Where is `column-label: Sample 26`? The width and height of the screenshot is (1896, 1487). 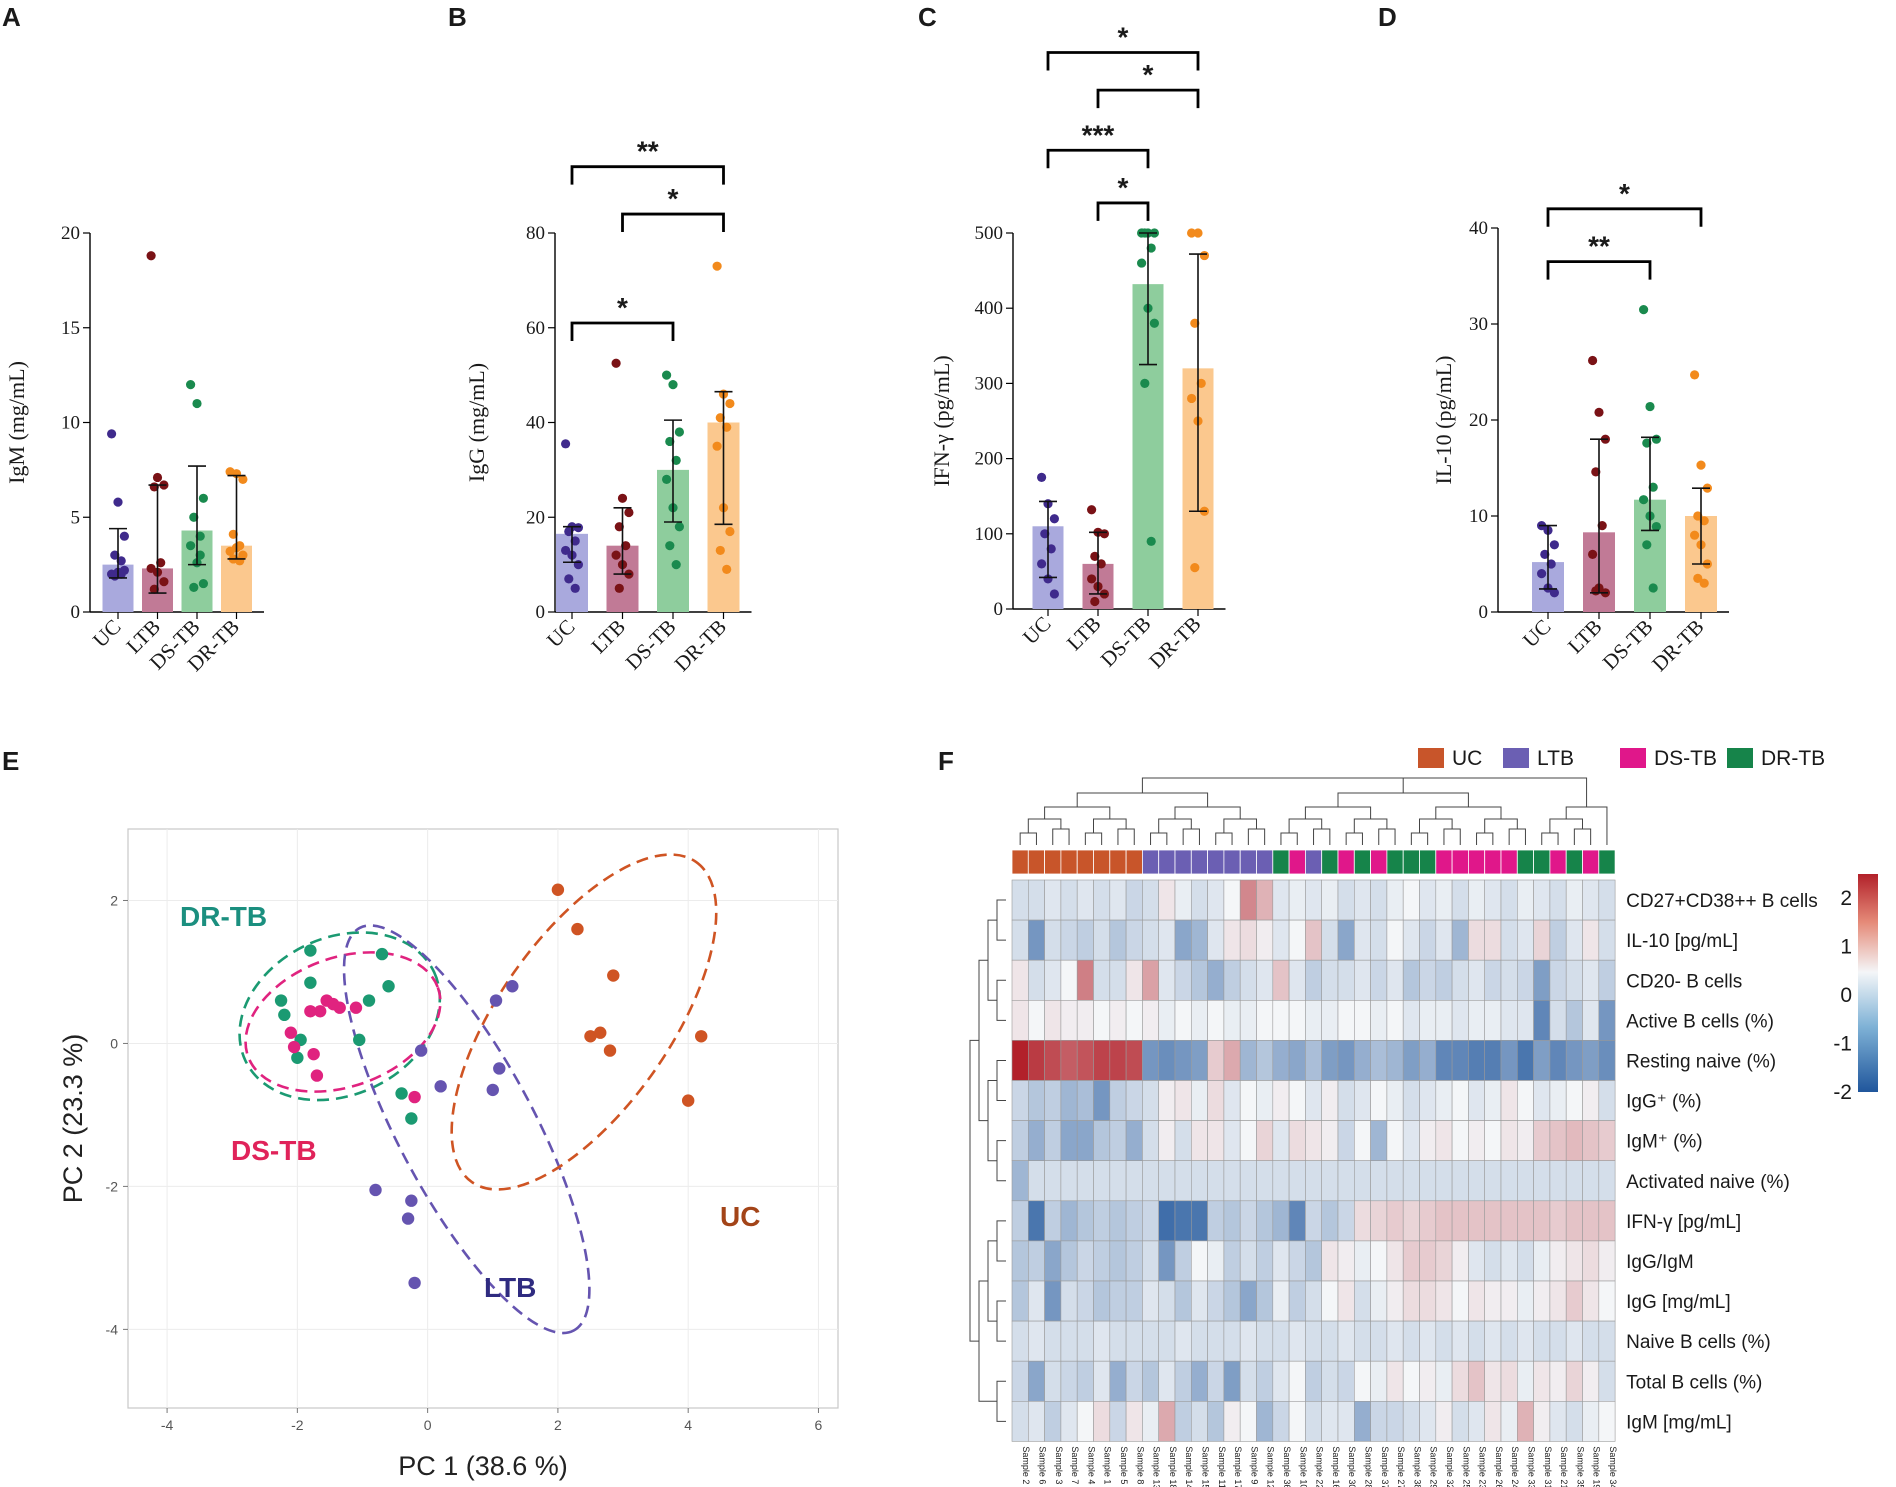
column-label: Sample 26 is located at coordinates (1499, 1466).